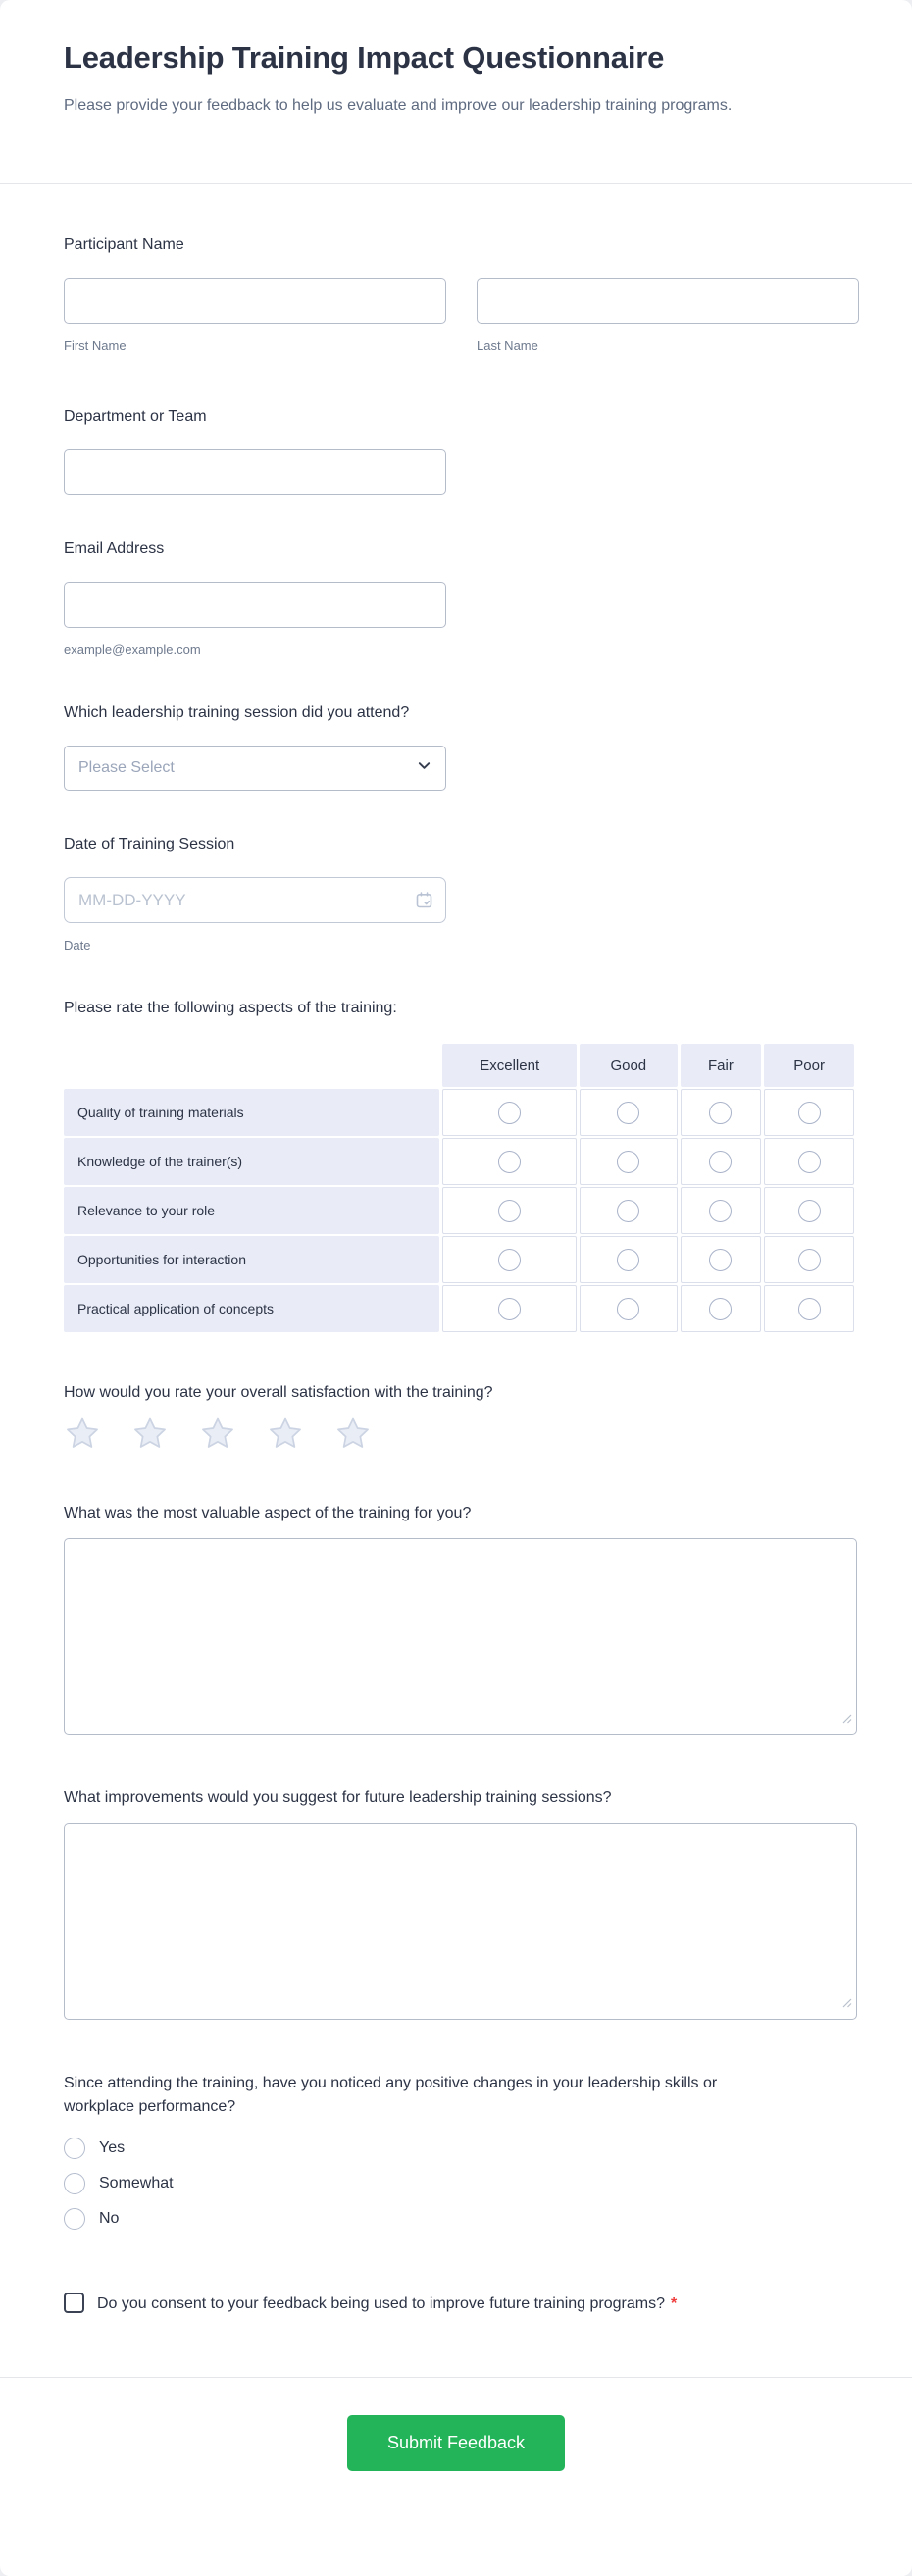 The width and height of the screenshot is (912, 2576). I want to click on department-input, so click(255, 472).